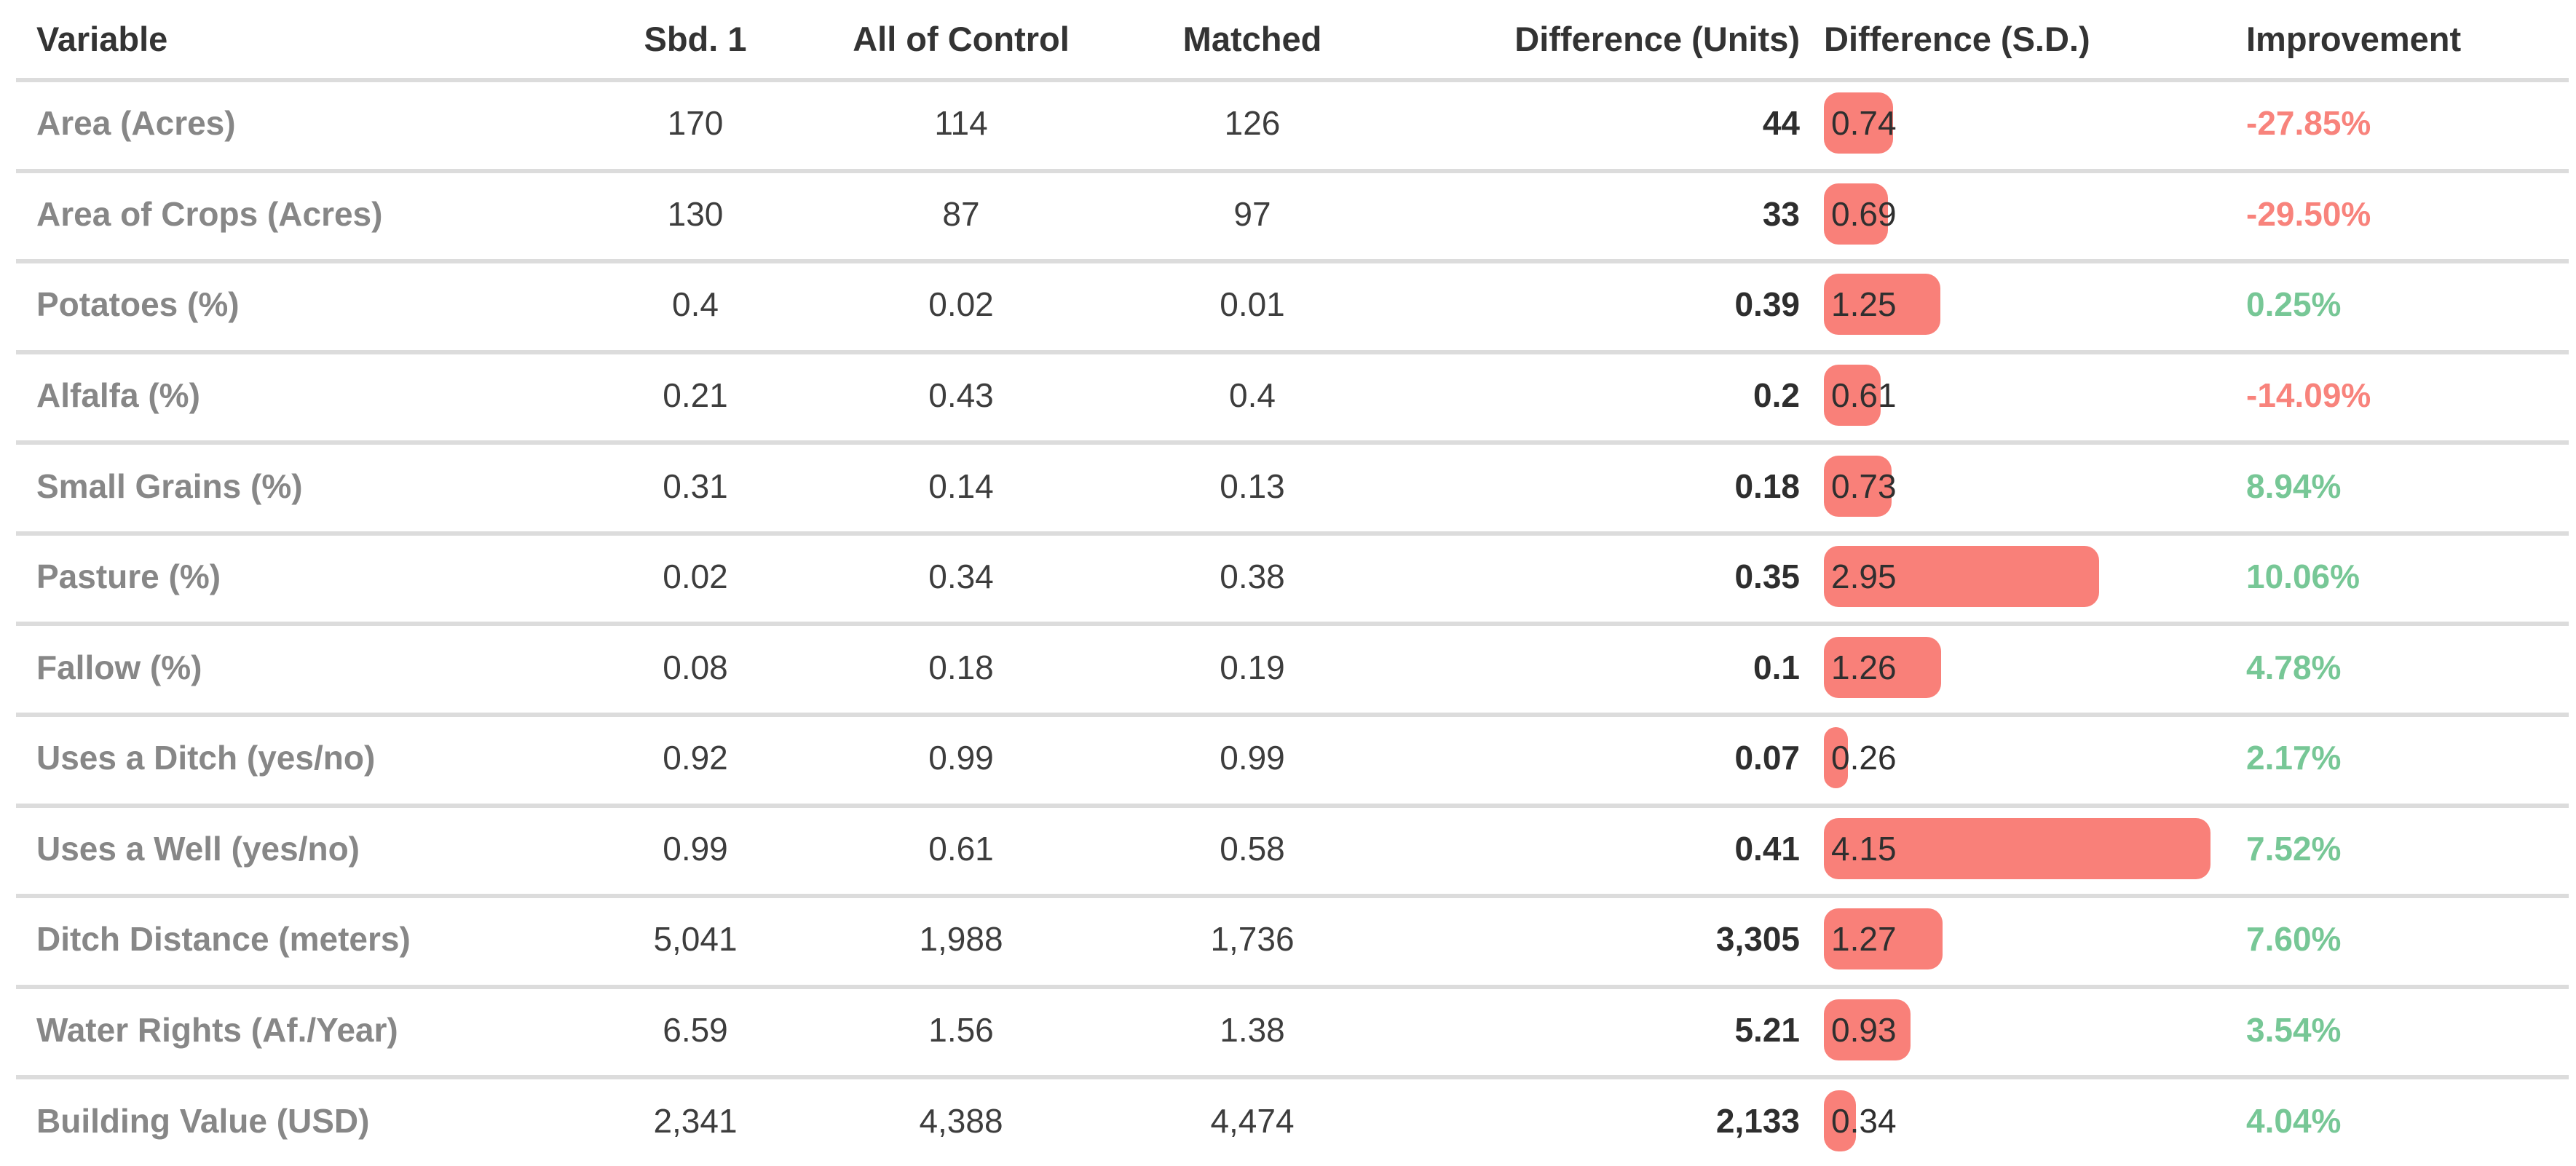 The height and width of the screenshot is (1166, 2576). Describe the element at coordinates (119, 667) in the screenshot. I see `cell-variable-label: Fallow (%)` at that location.